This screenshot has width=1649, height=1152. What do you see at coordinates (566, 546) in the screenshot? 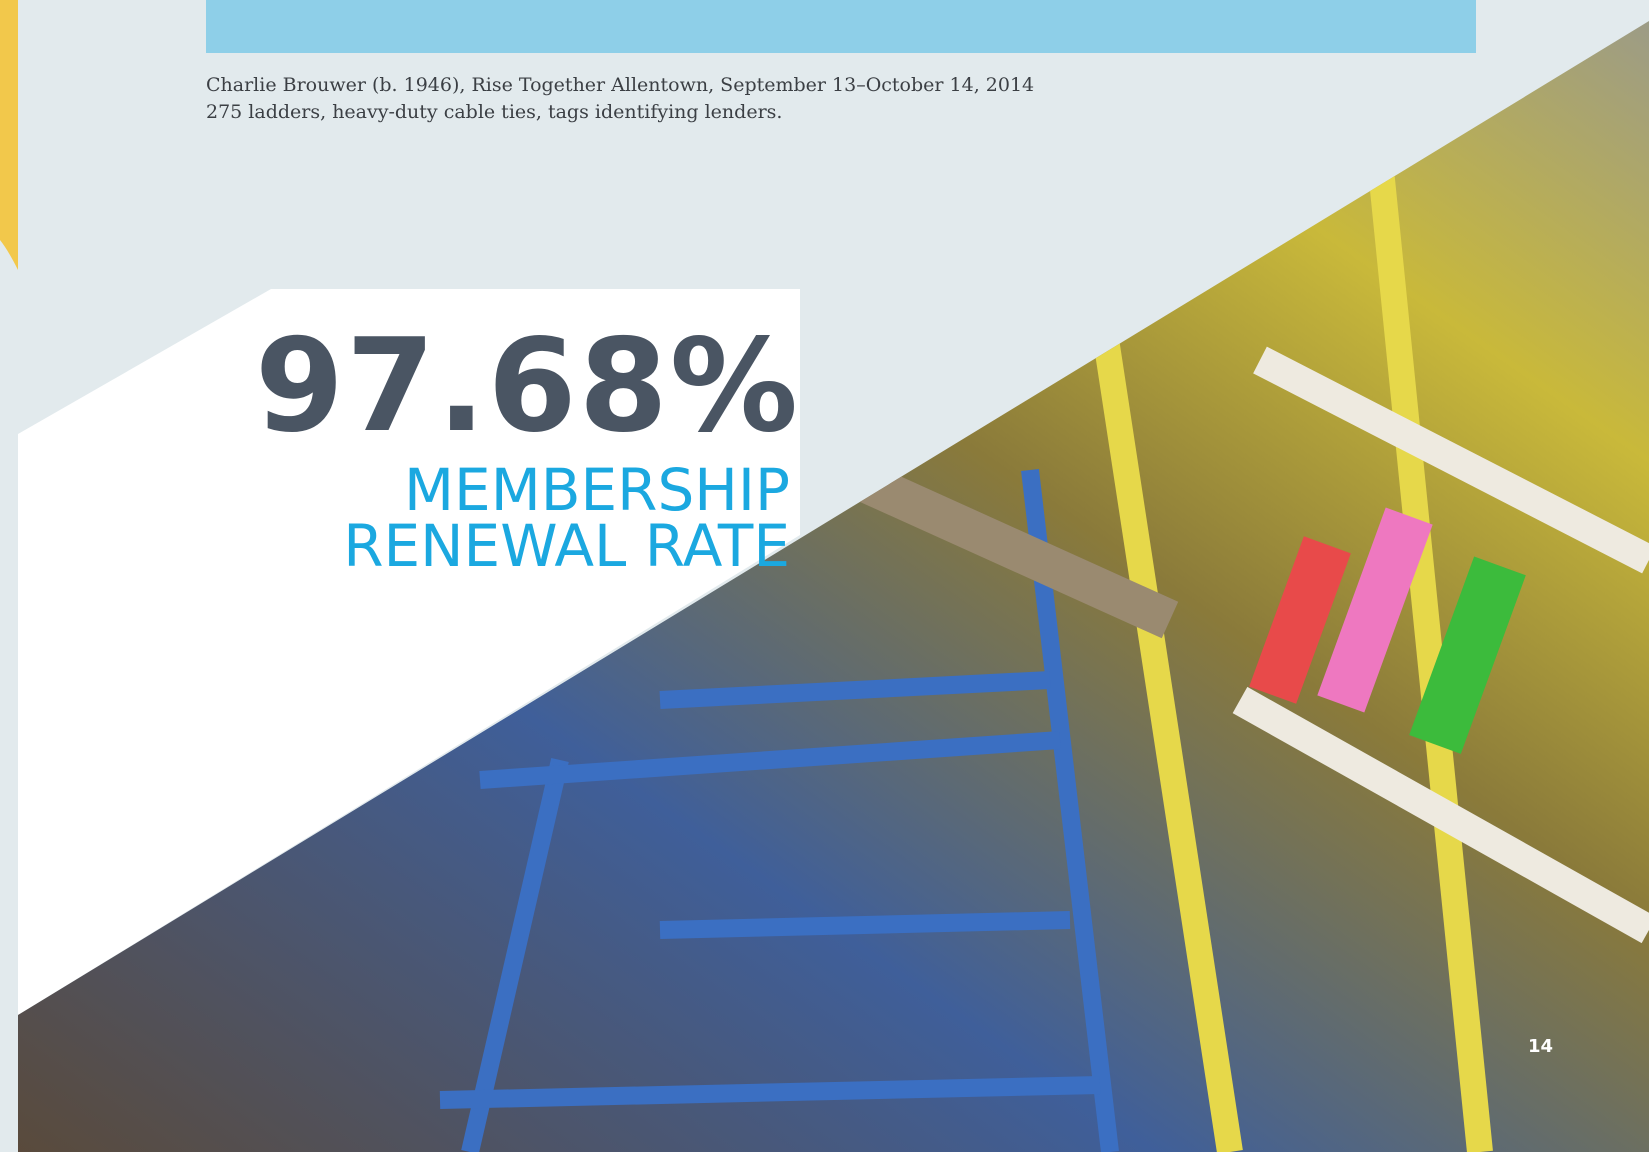
I see `stat-label: RENEWAL RATE` at bounding box center [566, 546].